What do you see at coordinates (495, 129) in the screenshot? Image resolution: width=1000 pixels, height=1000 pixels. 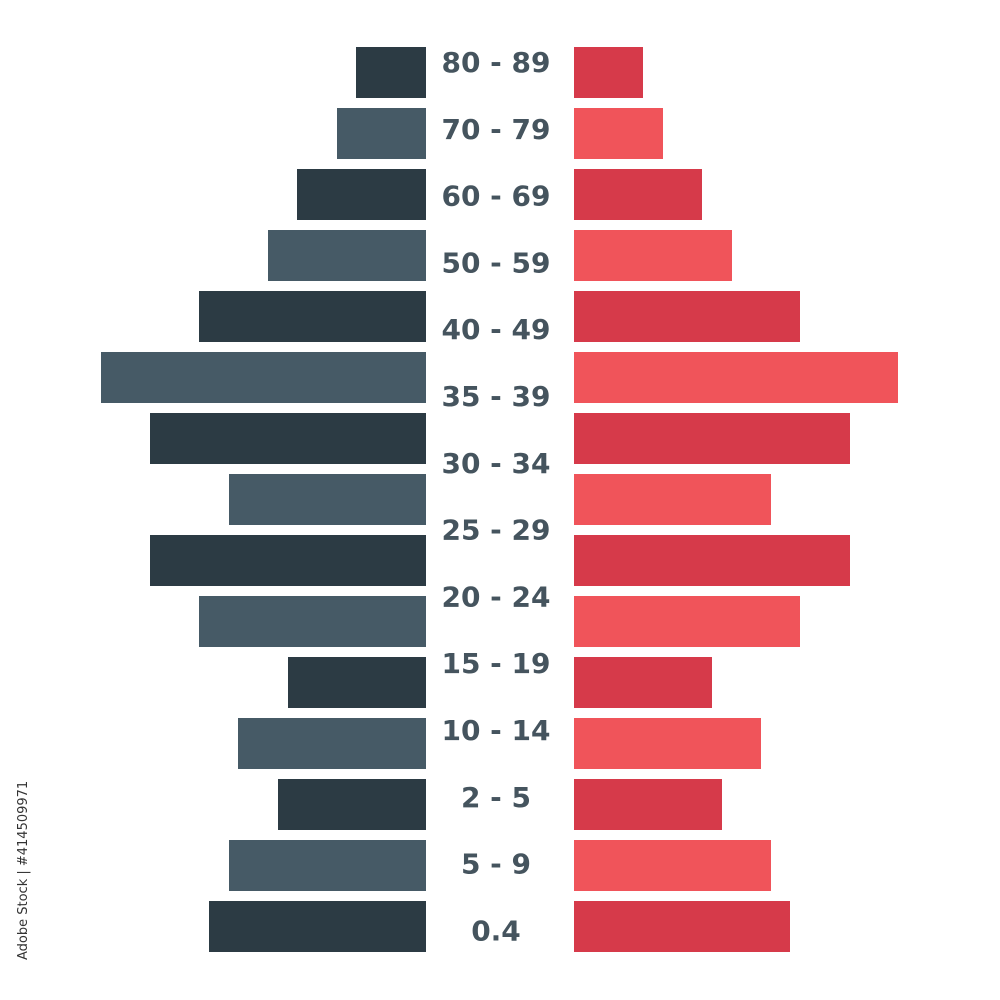 I see `age-label: 70 - 79` at bounding box center [495, 129].